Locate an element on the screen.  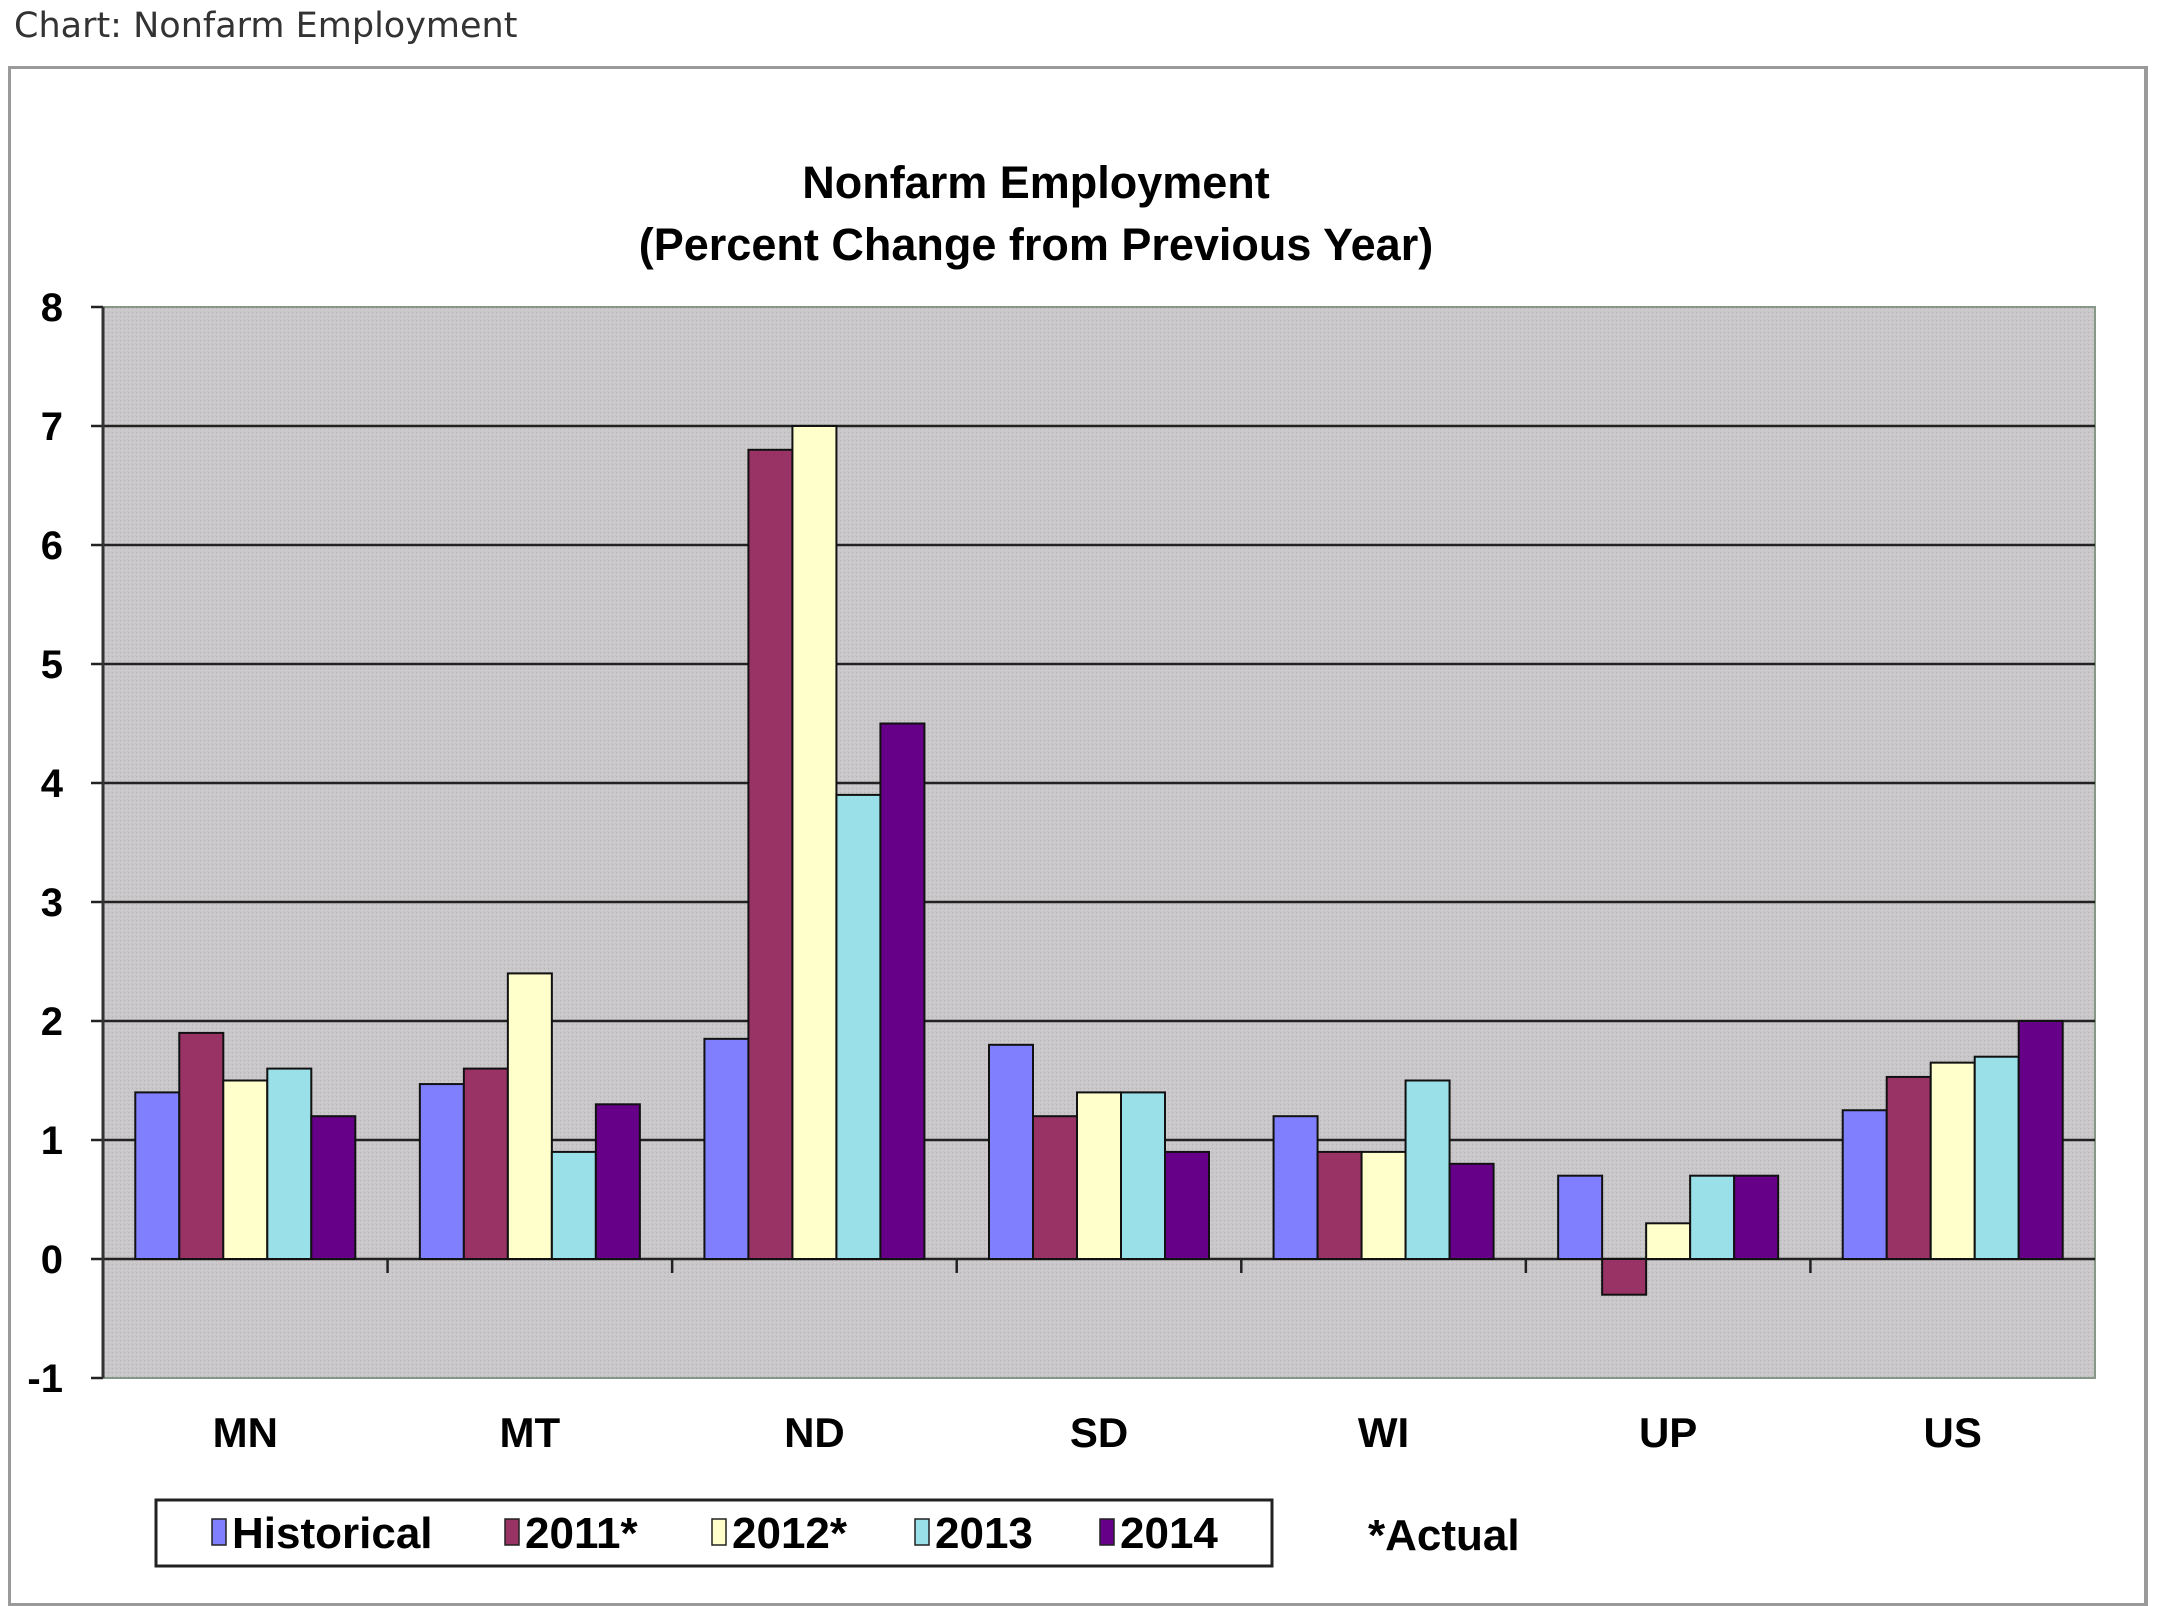
y-tick-label: 4 is located at coordinates (52, 784).